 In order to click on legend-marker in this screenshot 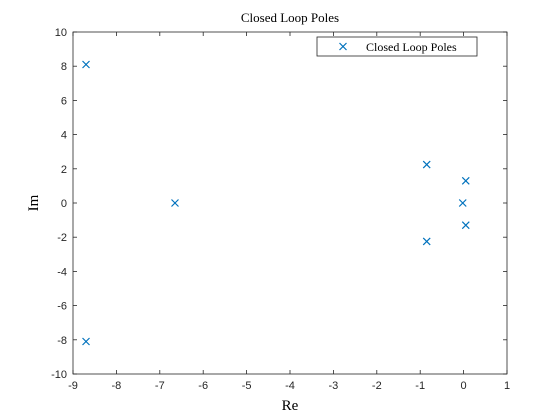, I will do `click(343, 46)`.